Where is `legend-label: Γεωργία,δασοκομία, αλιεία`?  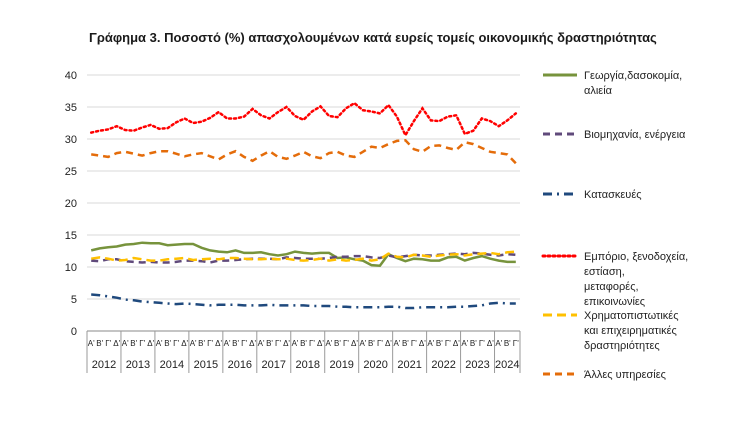 legend-label: Γεωργία,δασοκομία, αλιεία is located at coordinates (633, 83).